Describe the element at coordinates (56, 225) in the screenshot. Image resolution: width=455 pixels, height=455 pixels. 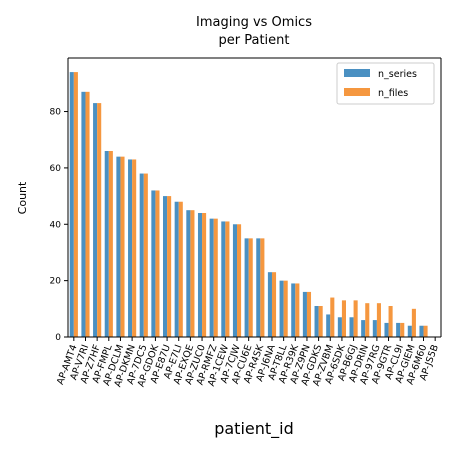
I see `y-tick-label: 40` at that location.